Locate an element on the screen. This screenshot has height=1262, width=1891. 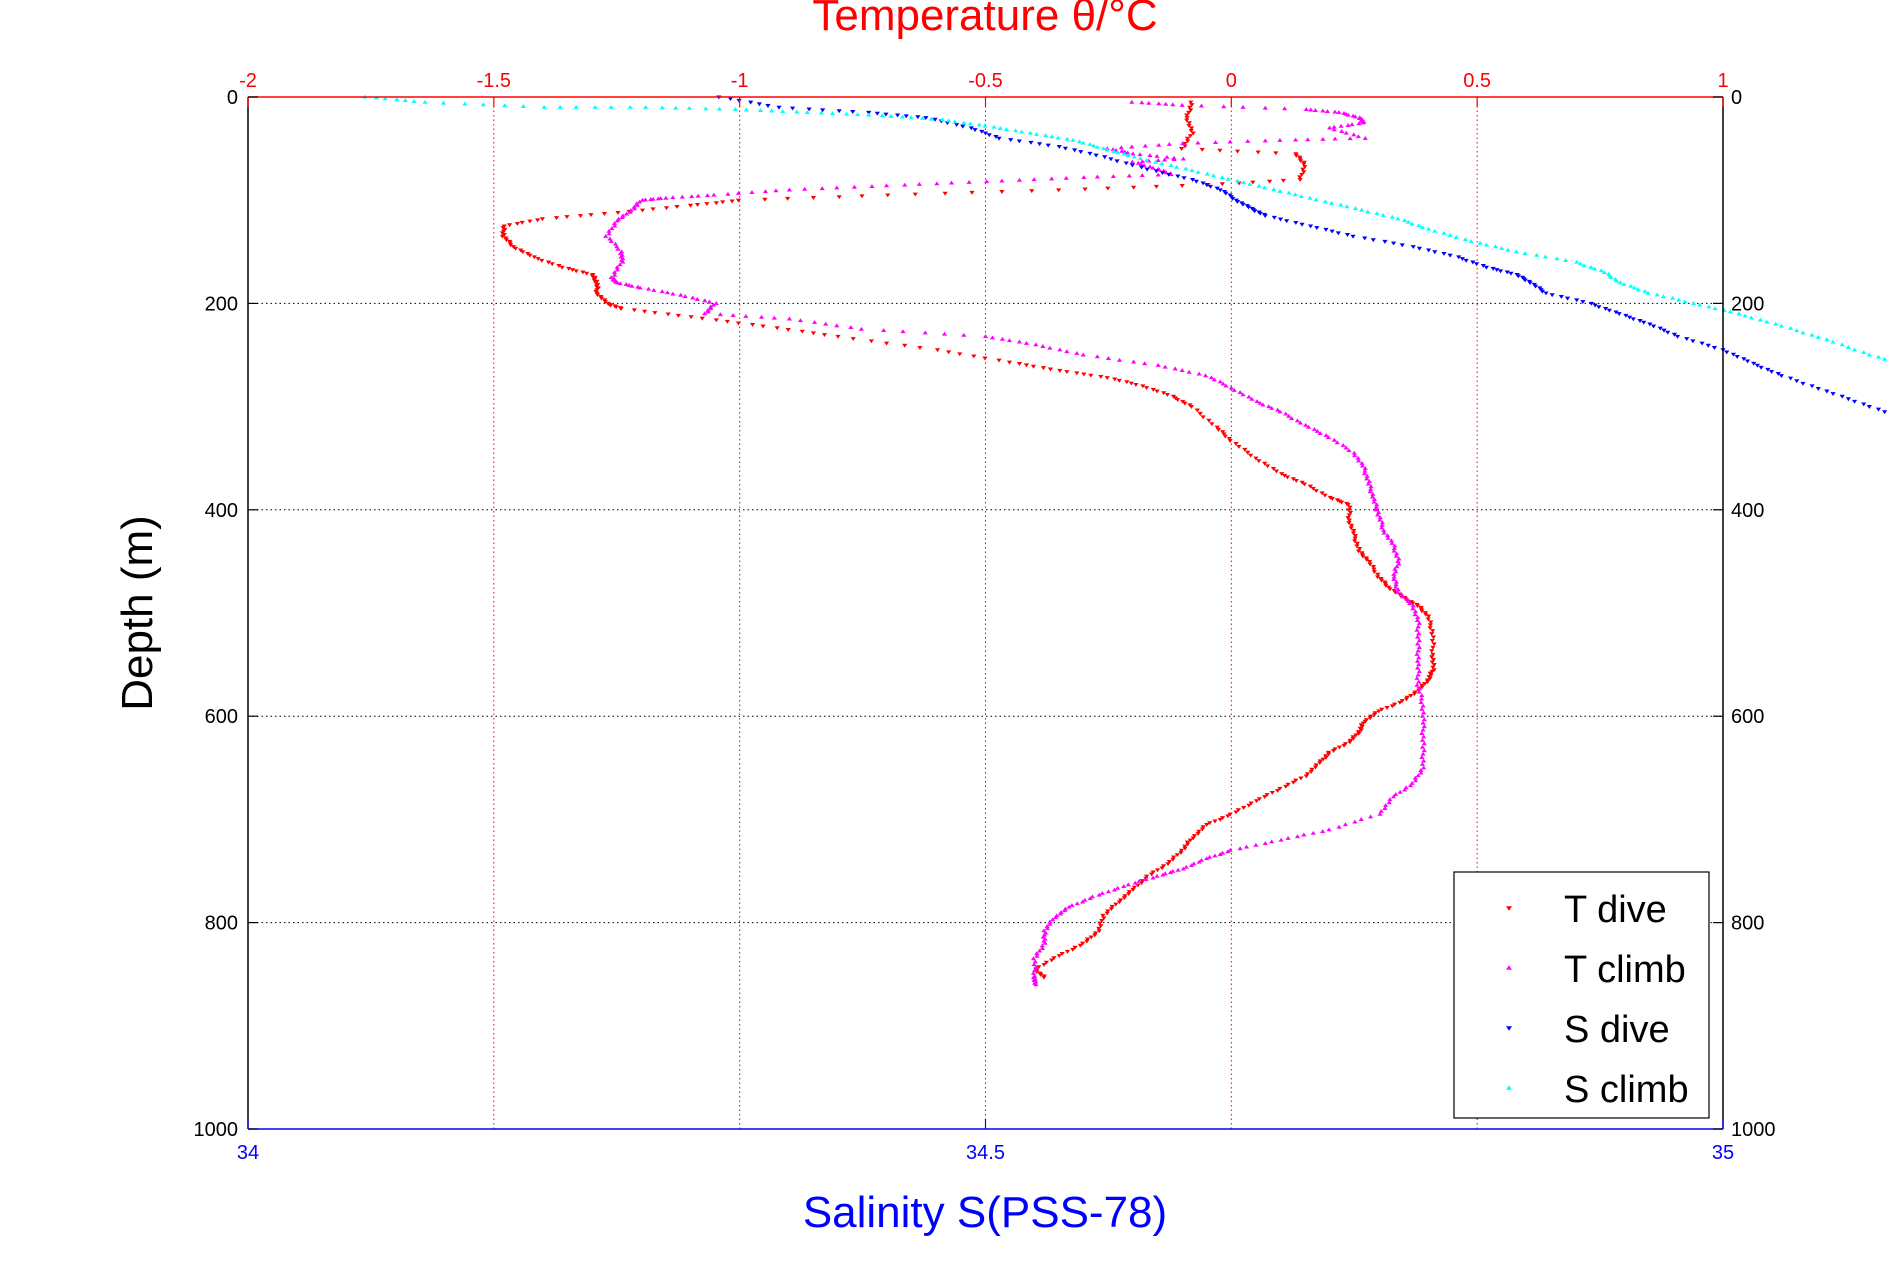
right-axis-tick-label: 0 is located at coordinates (1736, 98).